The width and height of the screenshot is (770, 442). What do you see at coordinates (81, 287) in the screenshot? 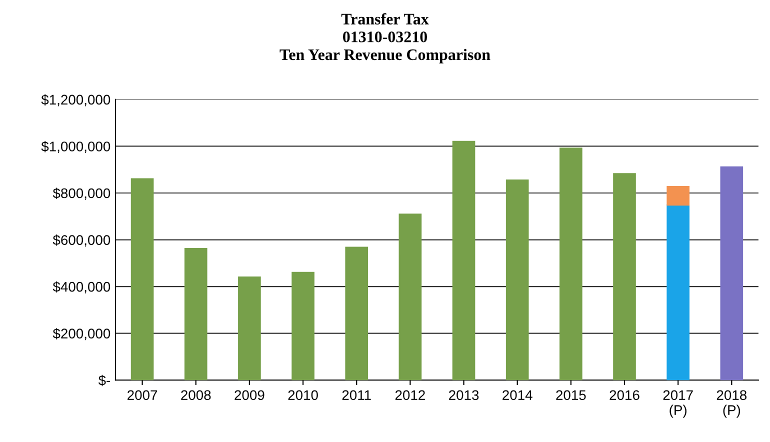
I see `y-tick-label: $400,000` at bounding box center [81, 287].